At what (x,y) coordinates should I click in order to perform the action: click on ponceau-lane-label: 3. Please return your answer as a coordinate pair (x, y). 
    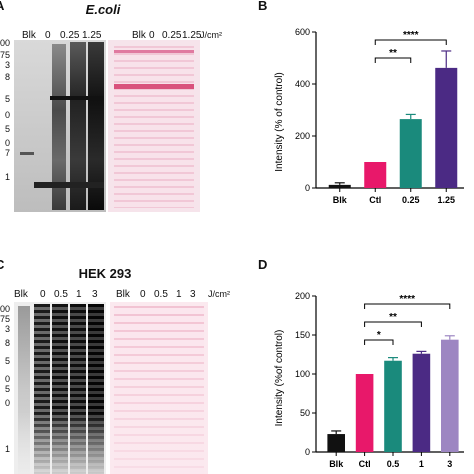
    Looking at the image, I should click on (193, 294).